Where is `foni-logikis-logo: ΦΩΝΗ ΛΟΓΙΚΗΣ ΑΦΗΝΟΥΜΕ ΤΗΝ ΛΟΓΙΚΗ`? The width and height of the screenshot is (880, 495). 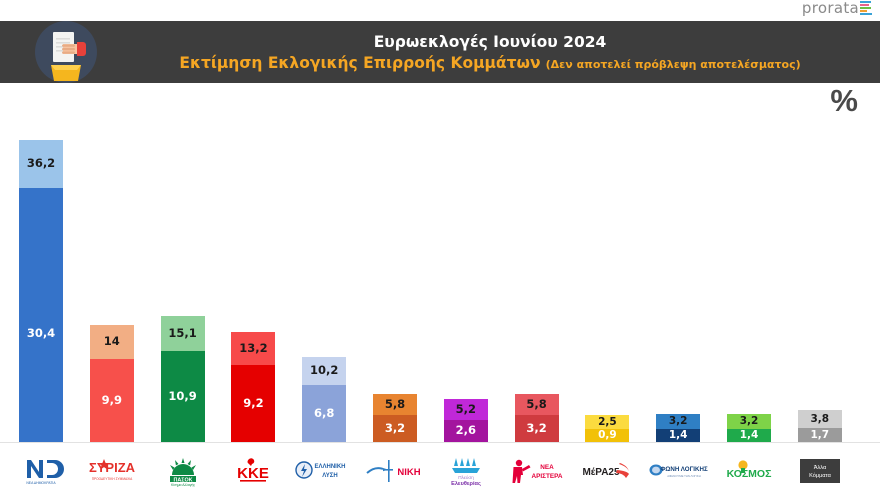 foni-logikis-logo: ΦΩΝΗ ΛΟΓΙΚΗΣ ΑΦΗΝΟΥΜΕ ΤΗΝ ΛΟΓΙΚΗ is located at coordinates (678, 471).